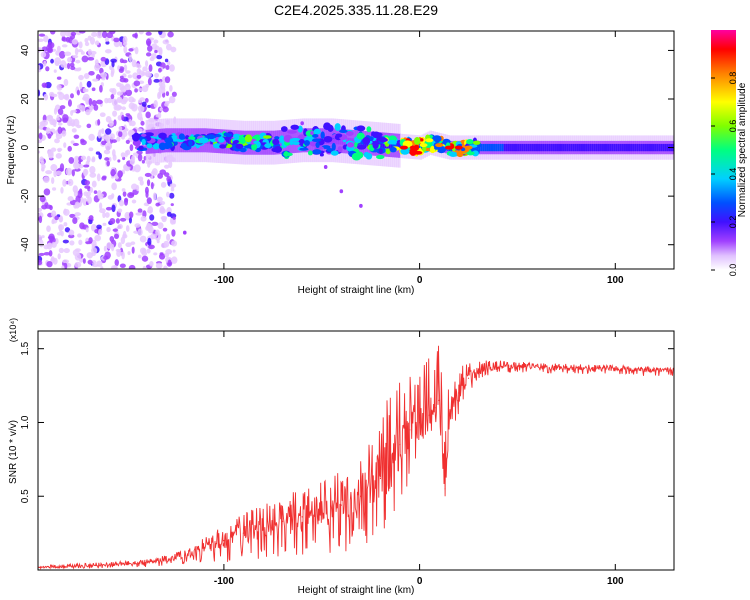  I want to click on colorbar-gradient, so click(723, 150).